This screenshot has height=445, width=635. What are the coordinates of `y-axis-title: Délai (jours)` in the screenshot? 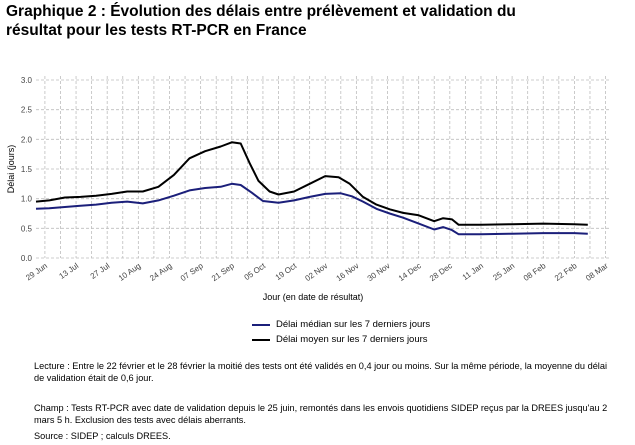 It's located at (11, 169).